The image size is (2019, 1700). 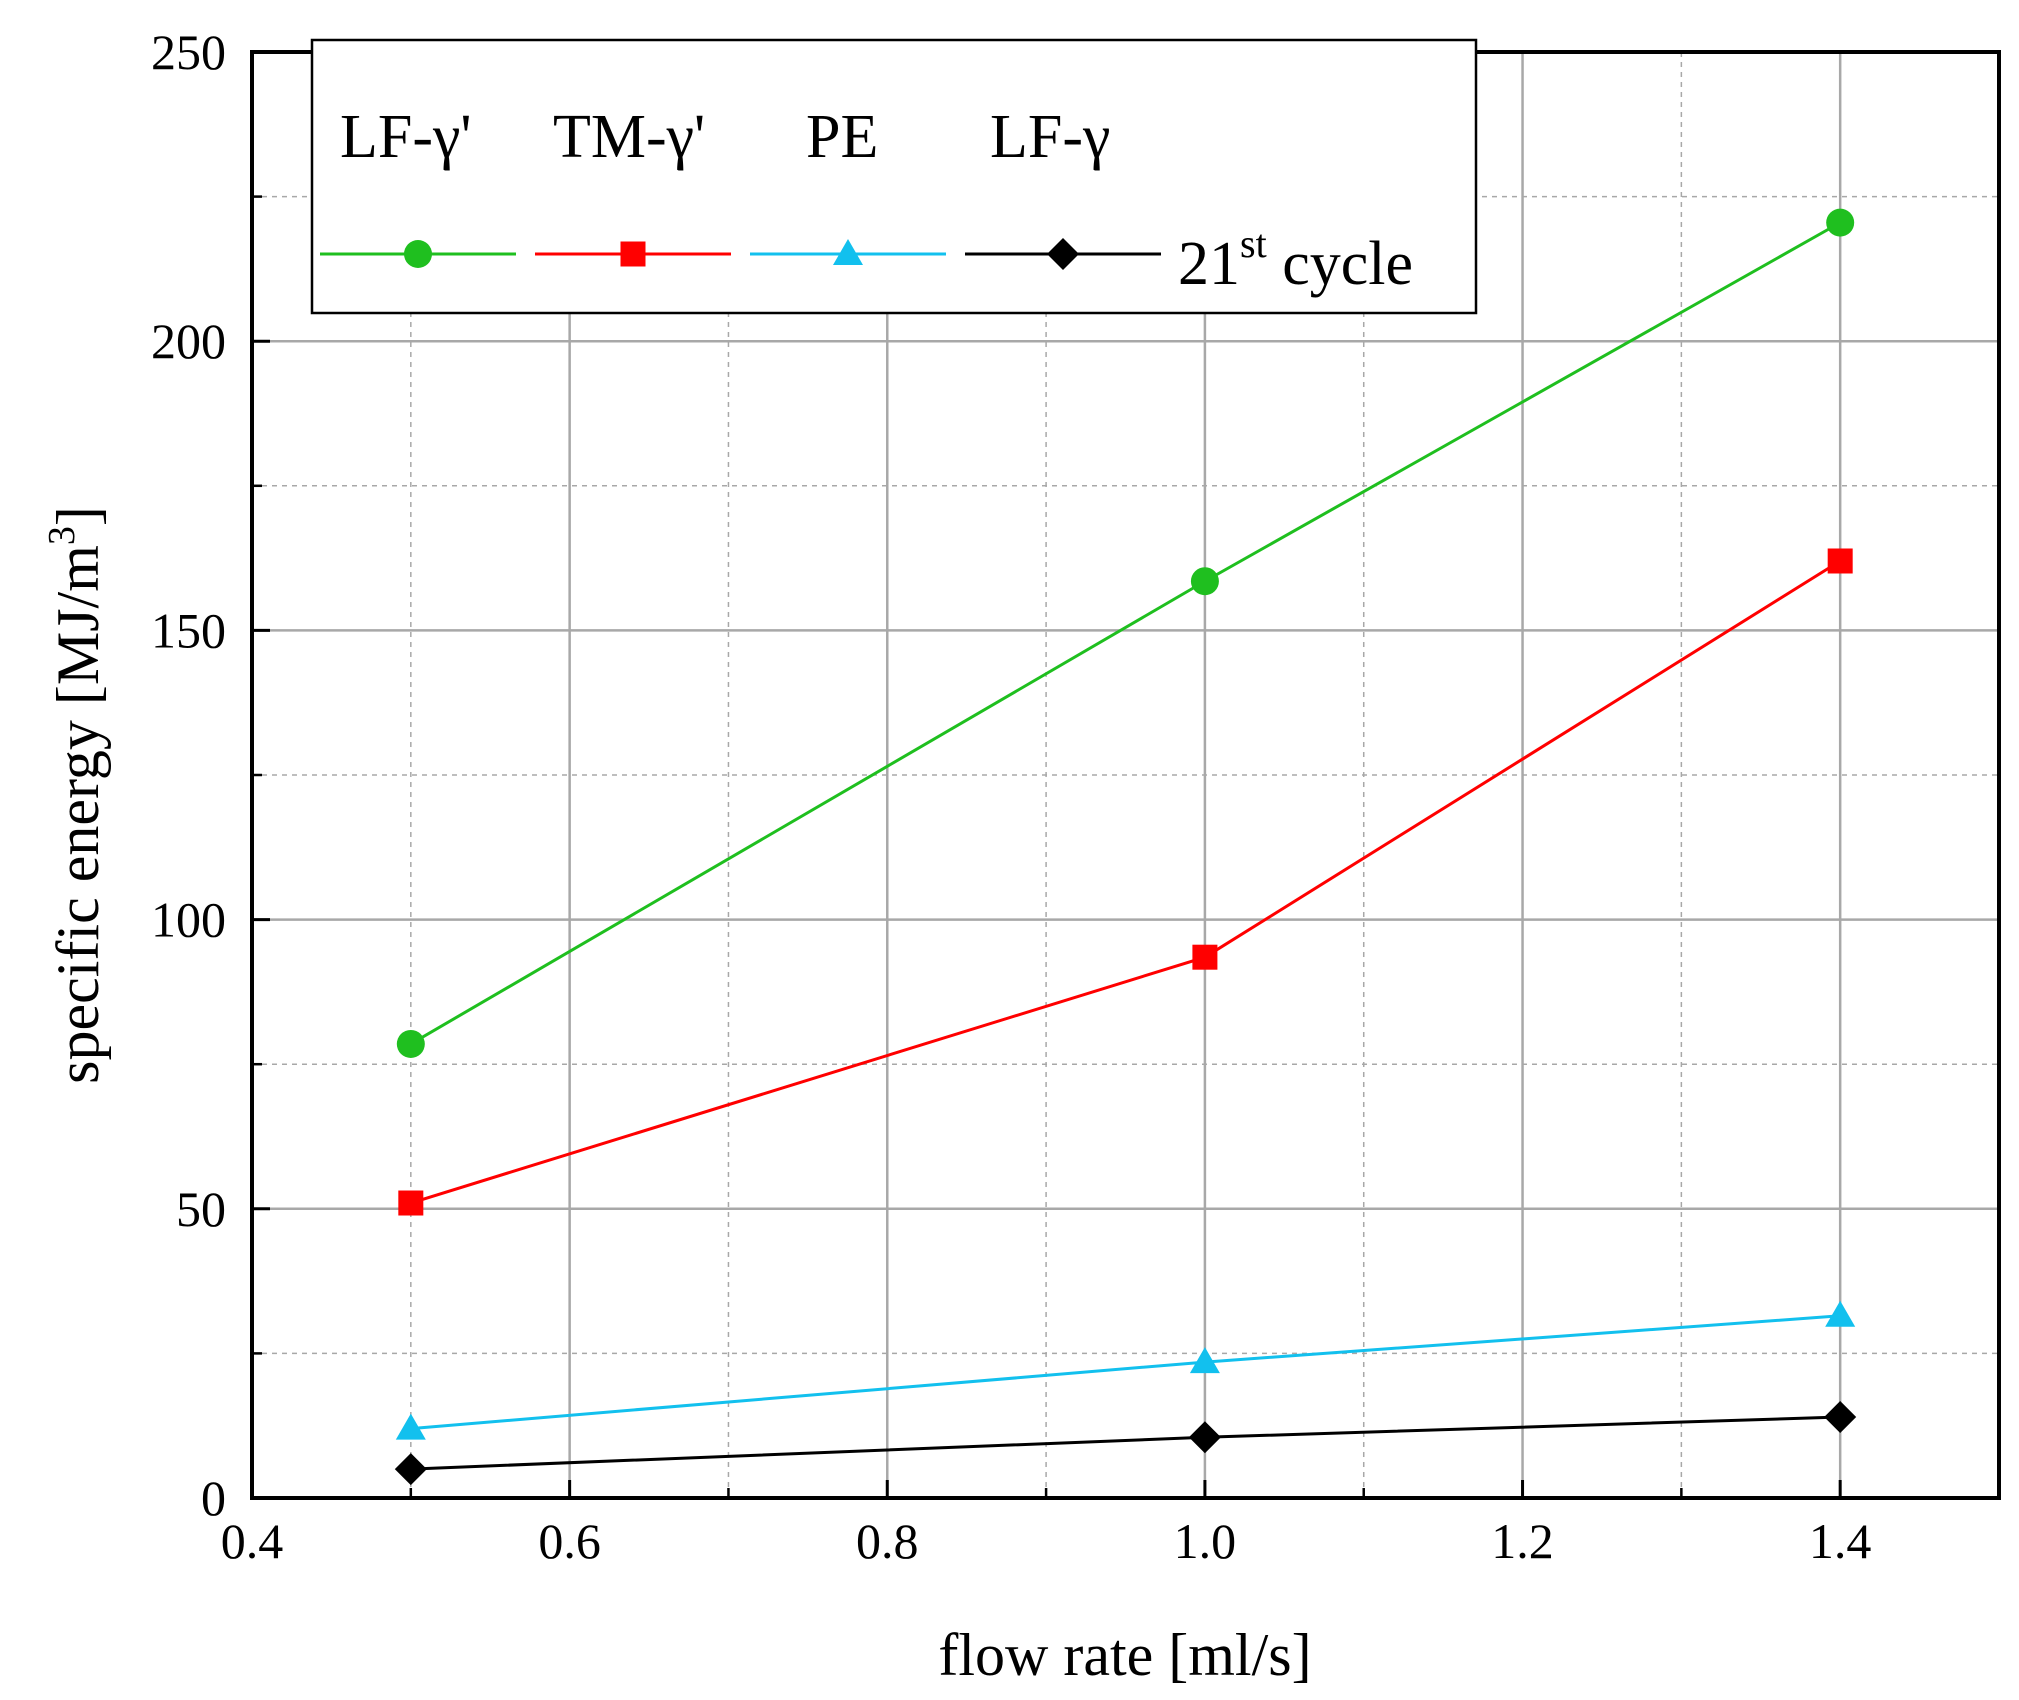 I want to click on x-tick-label-4: 1.2, so click(x=1522, y=1541).